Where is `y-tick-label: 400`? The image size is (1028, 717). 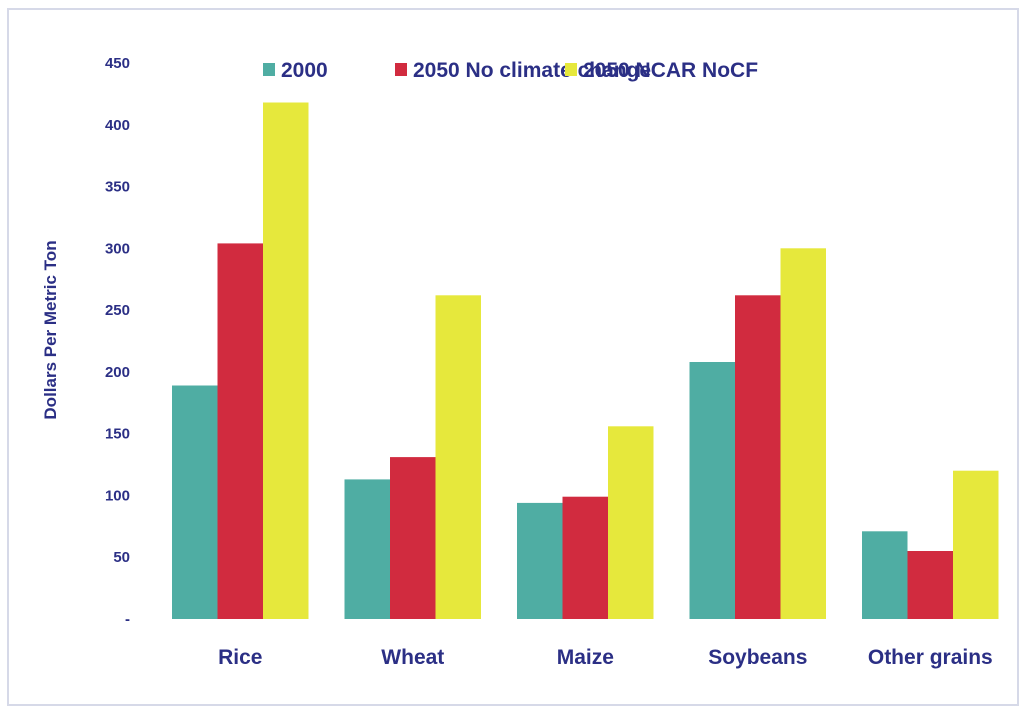
y-tick-label: 400 is located at coordinates (117, 125).